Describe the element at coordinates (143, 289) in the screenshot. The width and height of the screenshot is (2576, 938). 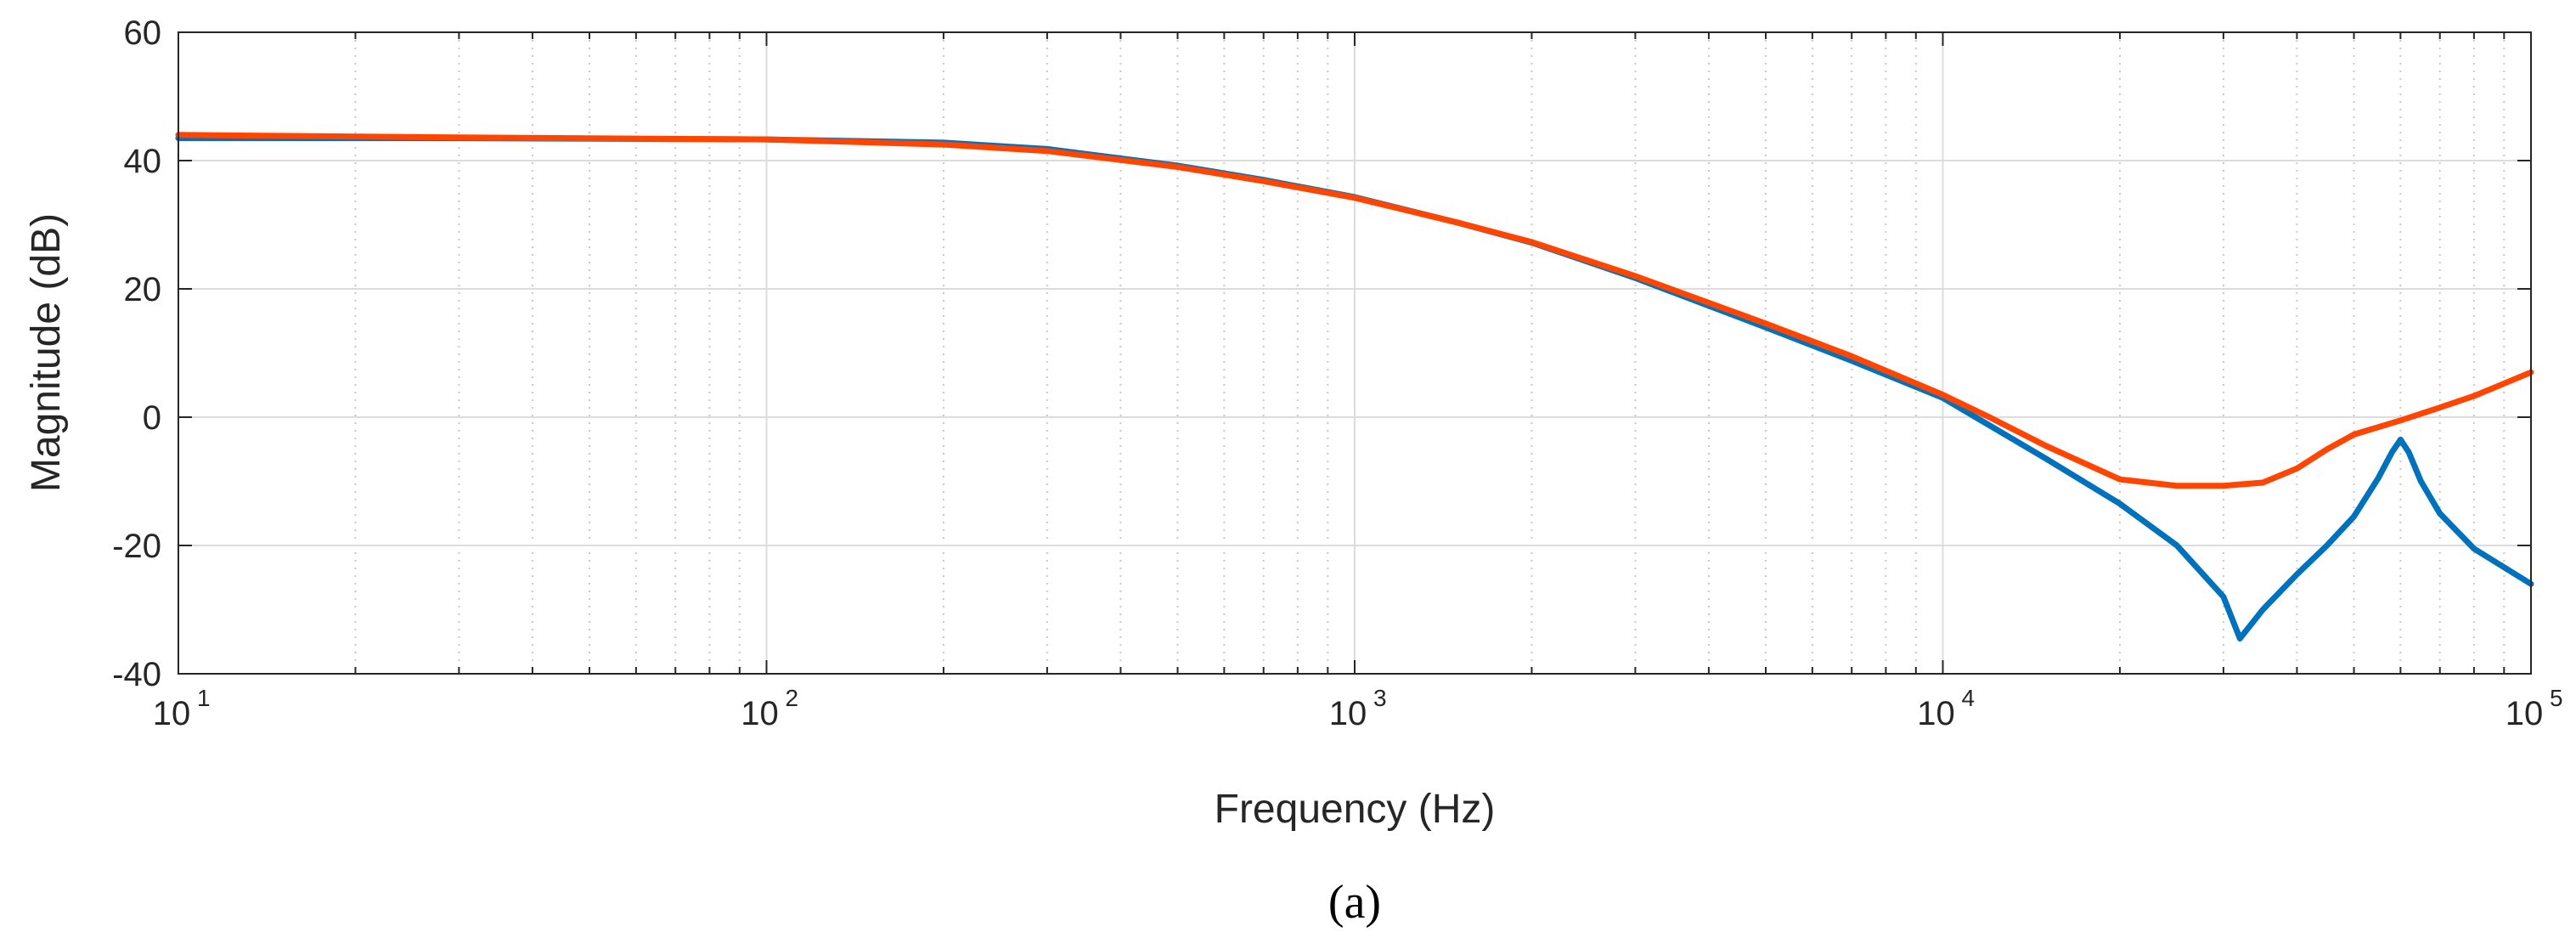
I see `y-tick-label: 20` at that location.